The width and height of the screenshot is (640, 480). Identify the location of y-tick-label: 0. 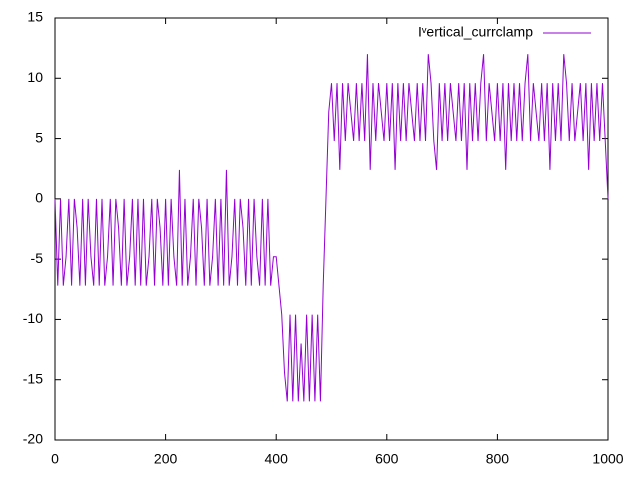
(39, 198).